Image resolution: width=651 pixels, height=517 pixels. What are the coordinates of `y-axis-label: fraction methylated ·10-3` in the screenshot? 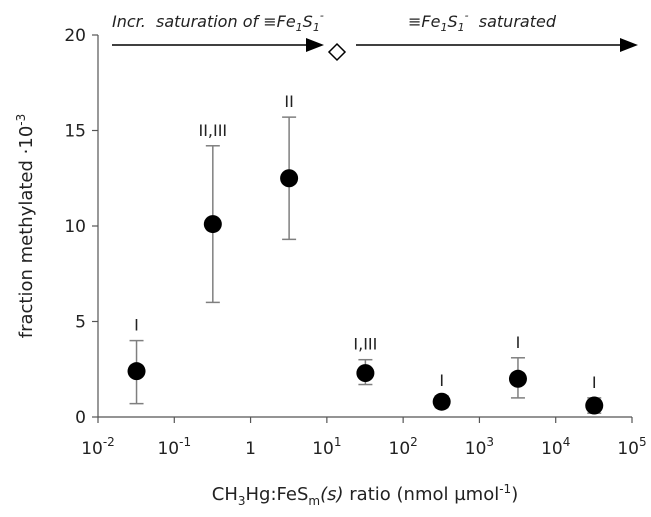 It's located at (25, 226).